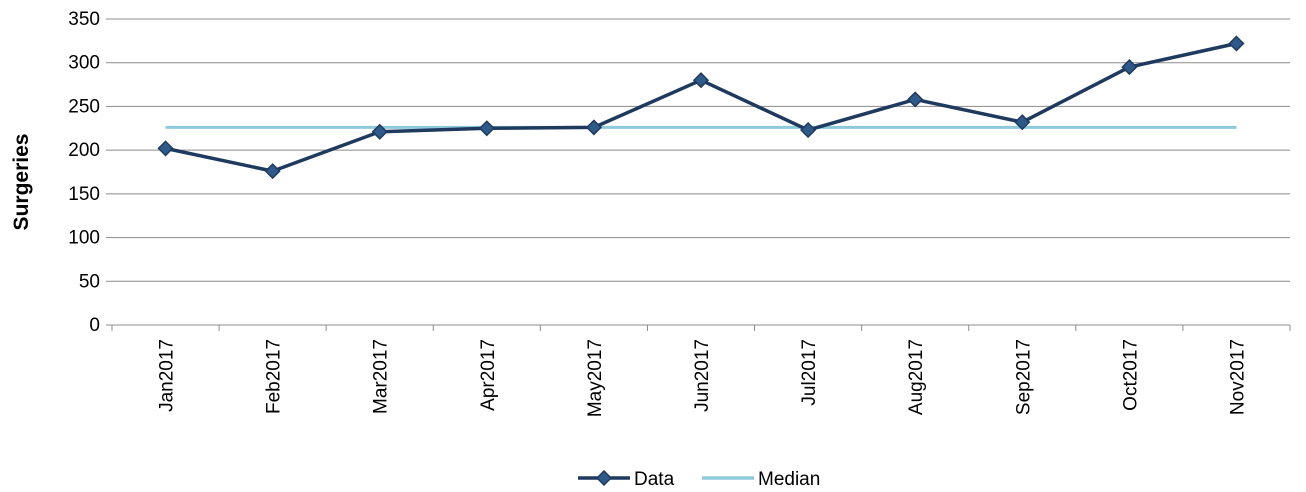  Describe the element at coordinates (604, 478) in the screenshot. I see `legend-marker` at that location.